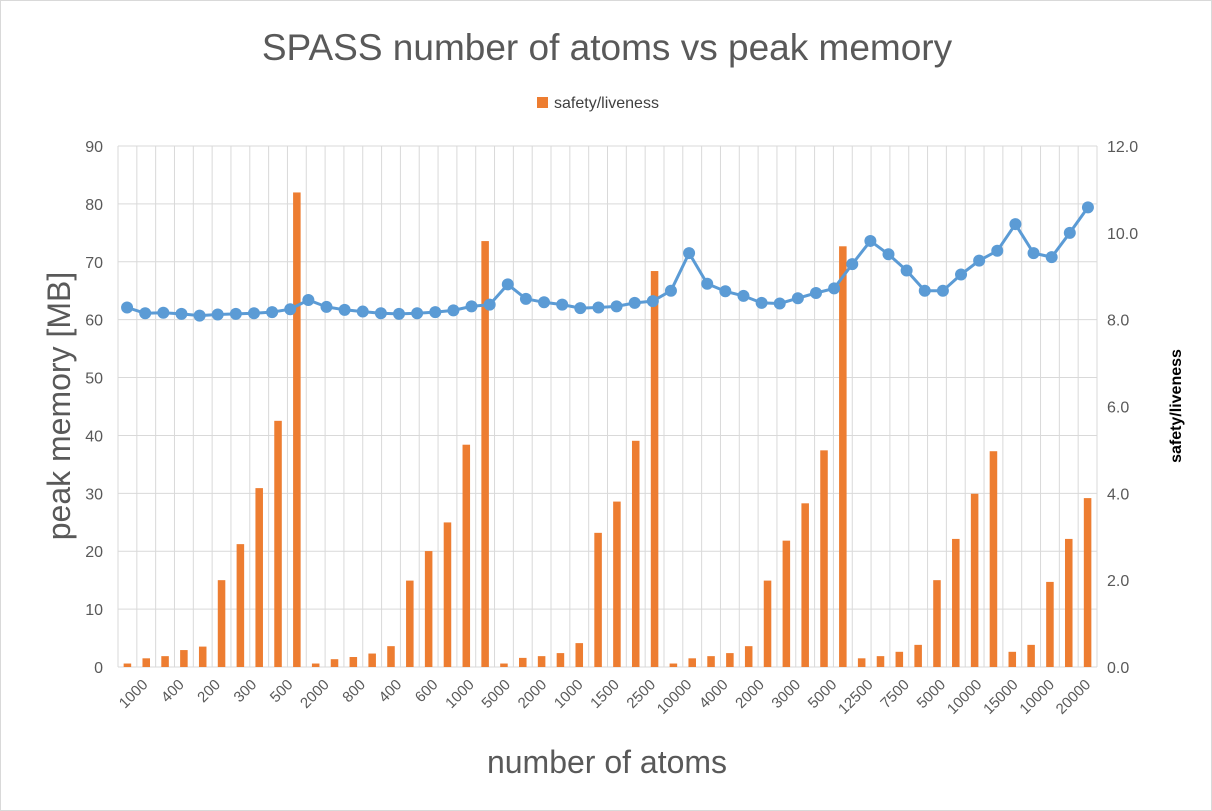 The image size is (1212, 811). Describe the element at coordinates (94, 552) in the screenshot. I see `y-tick-label: 20` at that location.